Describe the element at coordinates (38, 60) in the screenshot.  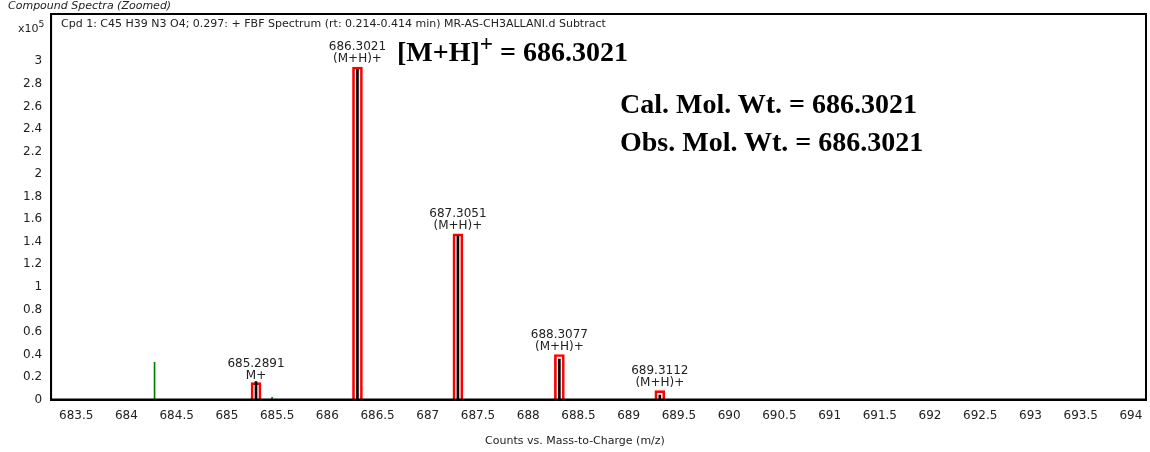
I see `y-tick-label: 3` at that location.